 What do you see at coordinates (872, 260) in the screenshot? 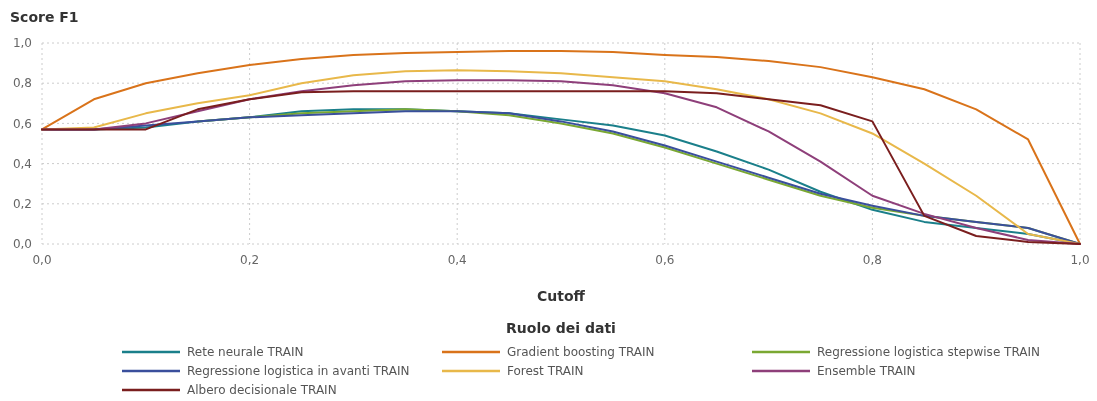
I see `x-tick-label: 0,8` at bounding box center [872, 260].